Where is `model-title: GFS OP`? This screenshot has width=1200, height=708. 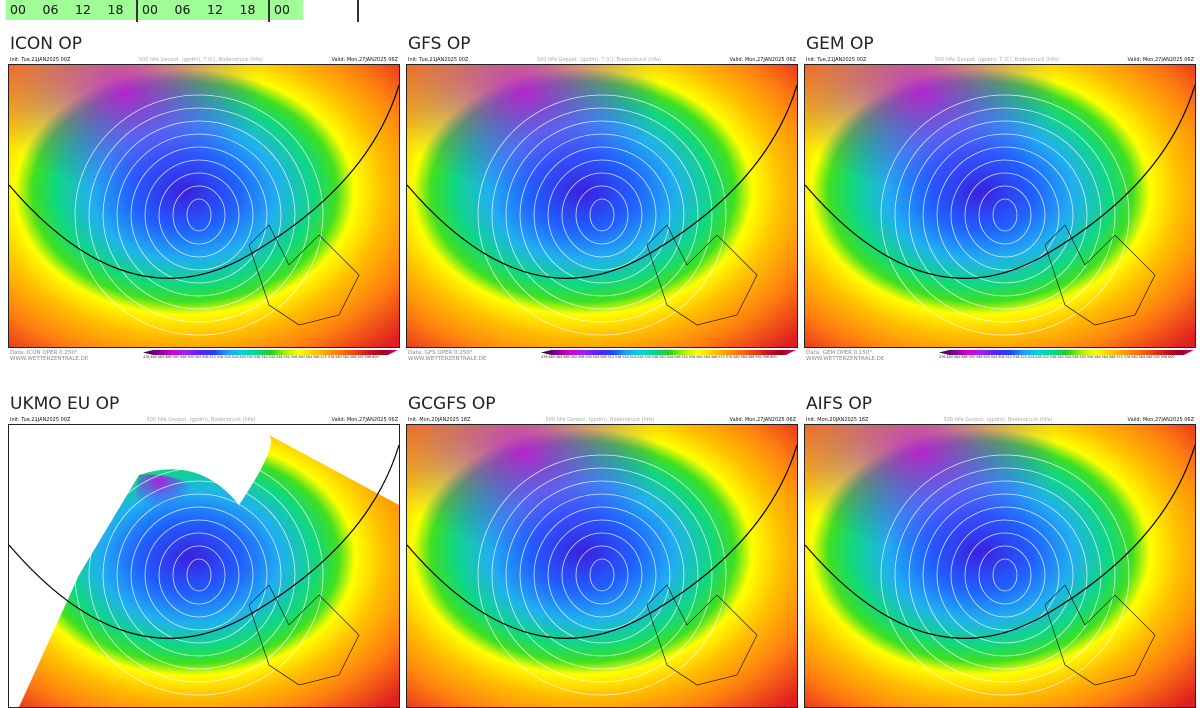
model-title: GFS OP is located at coordinates (439, 44).